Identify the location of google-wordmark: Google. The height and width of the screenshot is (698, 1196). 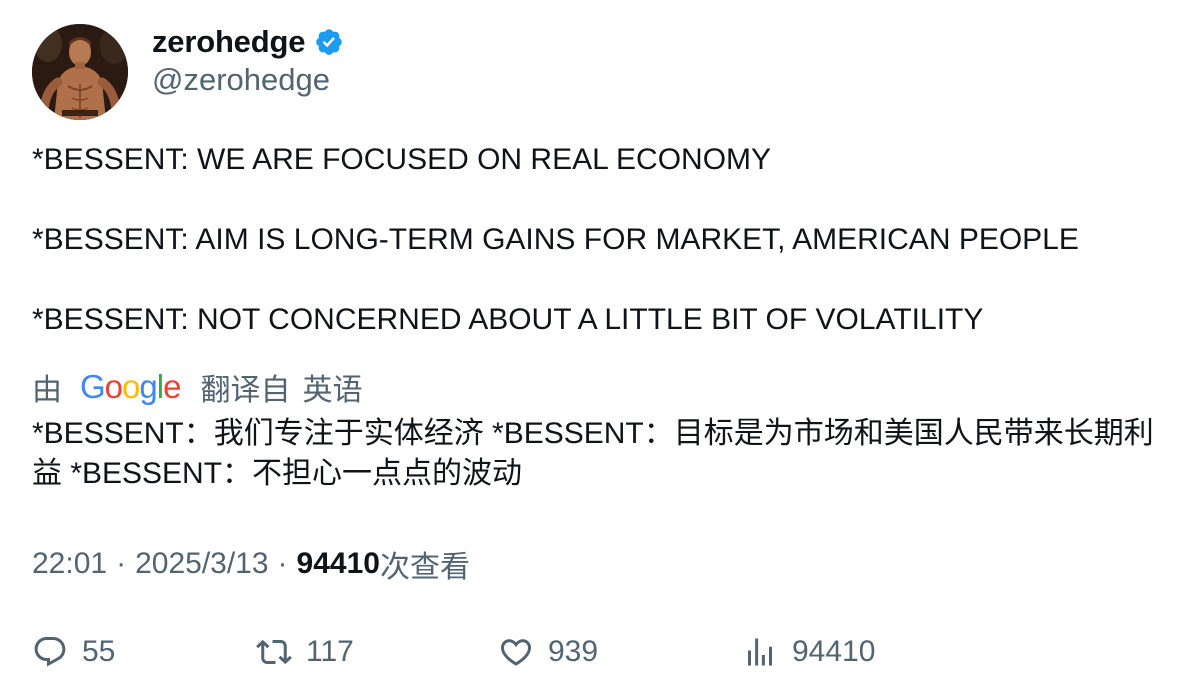
(130, 387).